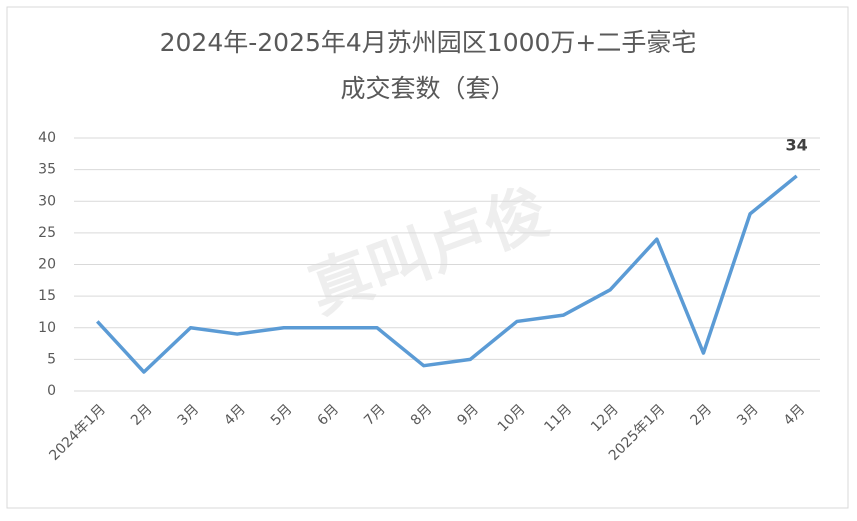 This screenshot has width=857, height=521. What do you see at coordinates (47, 201) in the screenshot?
I see `y-tick-label: 30` at bounding box center [47, 201].